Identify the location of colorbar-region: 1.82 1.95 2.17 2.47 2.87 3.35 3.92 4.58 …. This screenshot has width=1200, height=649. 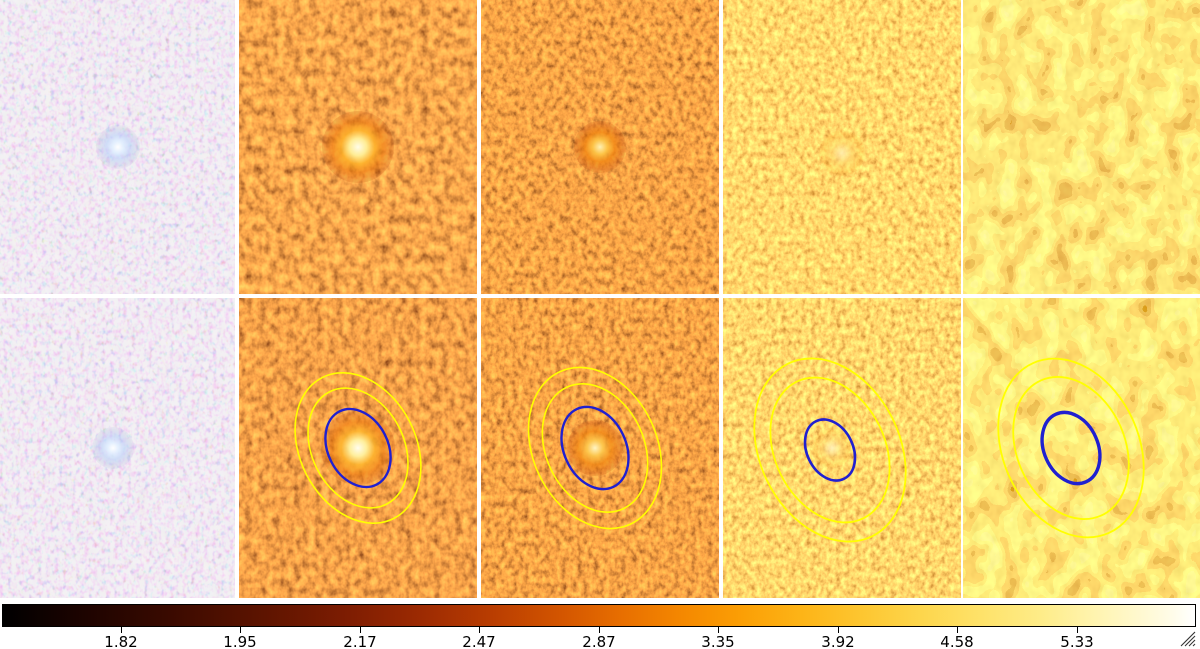
(600, 624).